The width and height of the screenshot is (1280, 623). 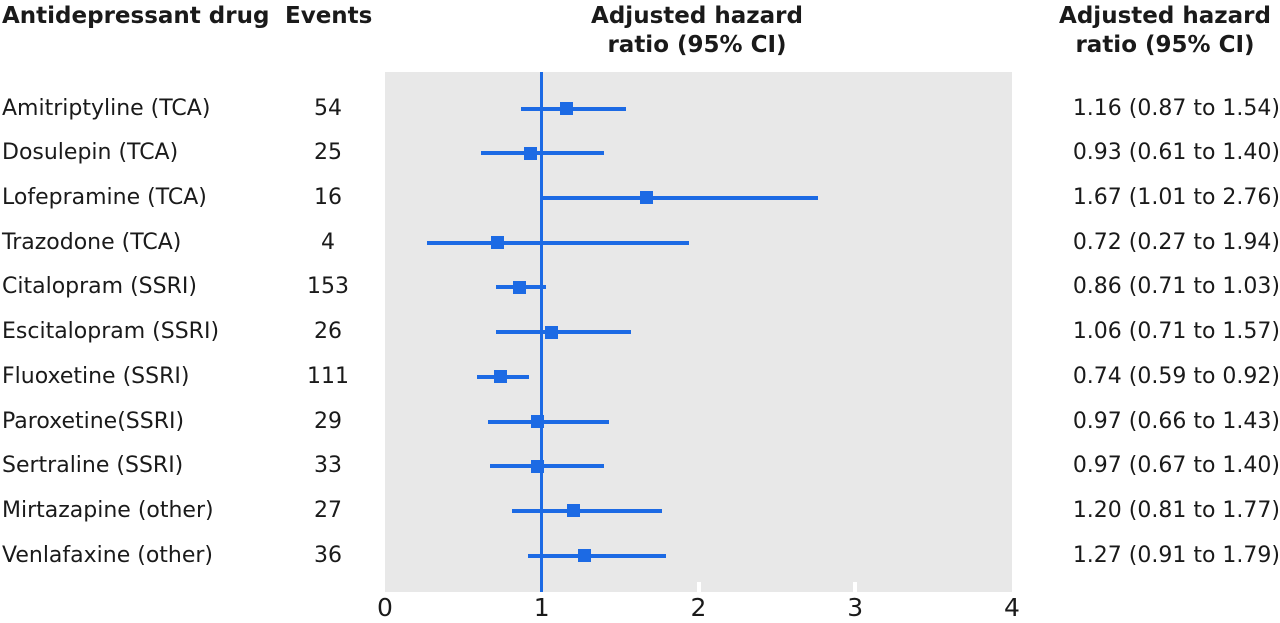 What do you see at coordinates (1176, 332) in the screenshot?
I see `row-hazard-ratio-value: 1.06 (0.71 to 1.57)` at bounding box center [1176, 332].